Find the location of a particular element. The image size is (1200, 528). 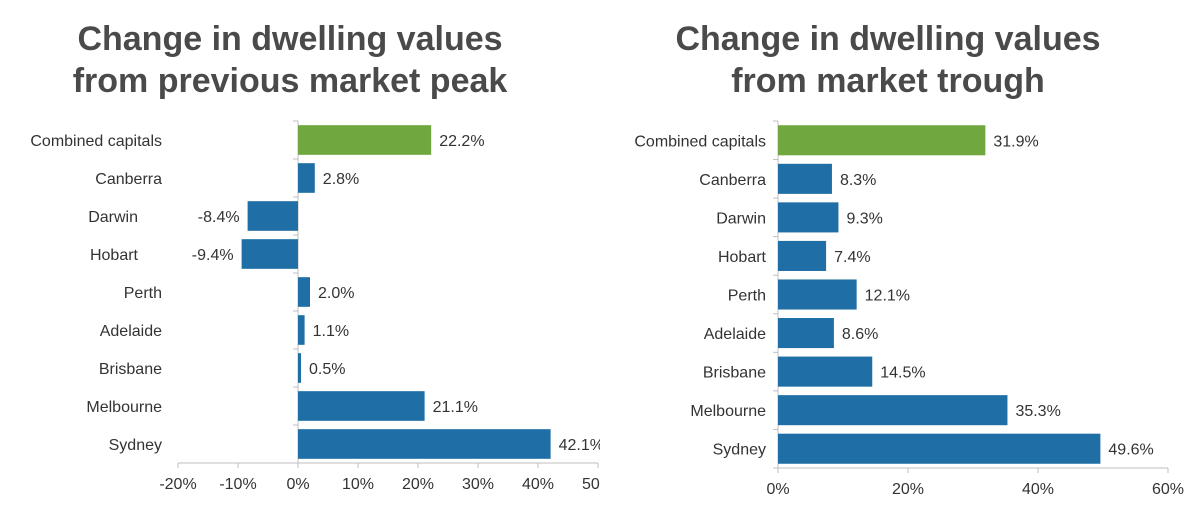

left-category-label: Perth is located at coordinates (143, 293).